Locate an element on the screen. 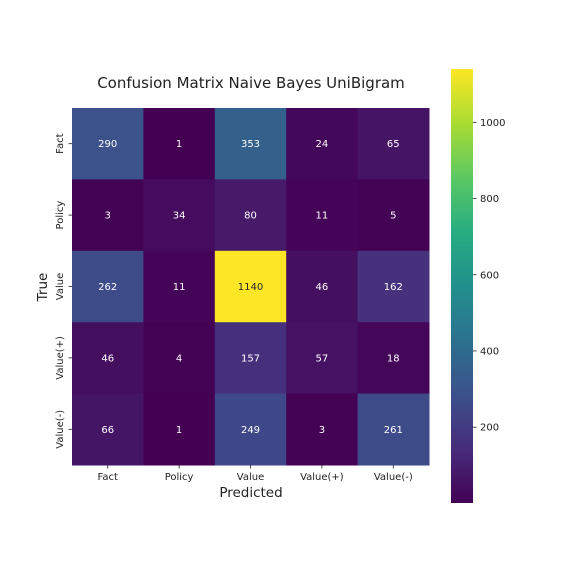  heatmap-cell-r1-c0 is located at coordinates (108, 215).